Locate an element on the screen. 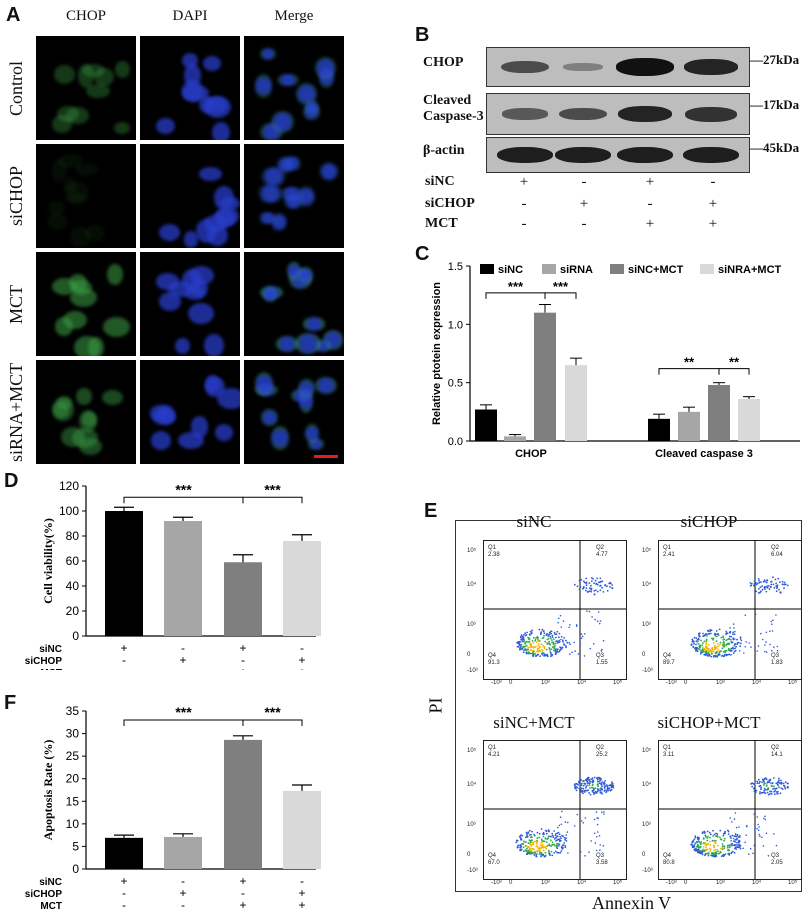 The image size is (809, 916). category-label: Cleaved caspase 3 is located at coordinates (704, 454).